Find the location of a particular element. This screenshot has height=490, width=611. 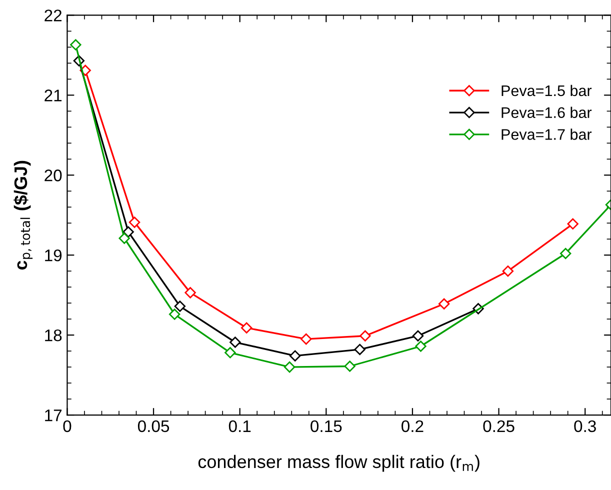

y-tick-label: 20 is located at coordinates (53, 176).